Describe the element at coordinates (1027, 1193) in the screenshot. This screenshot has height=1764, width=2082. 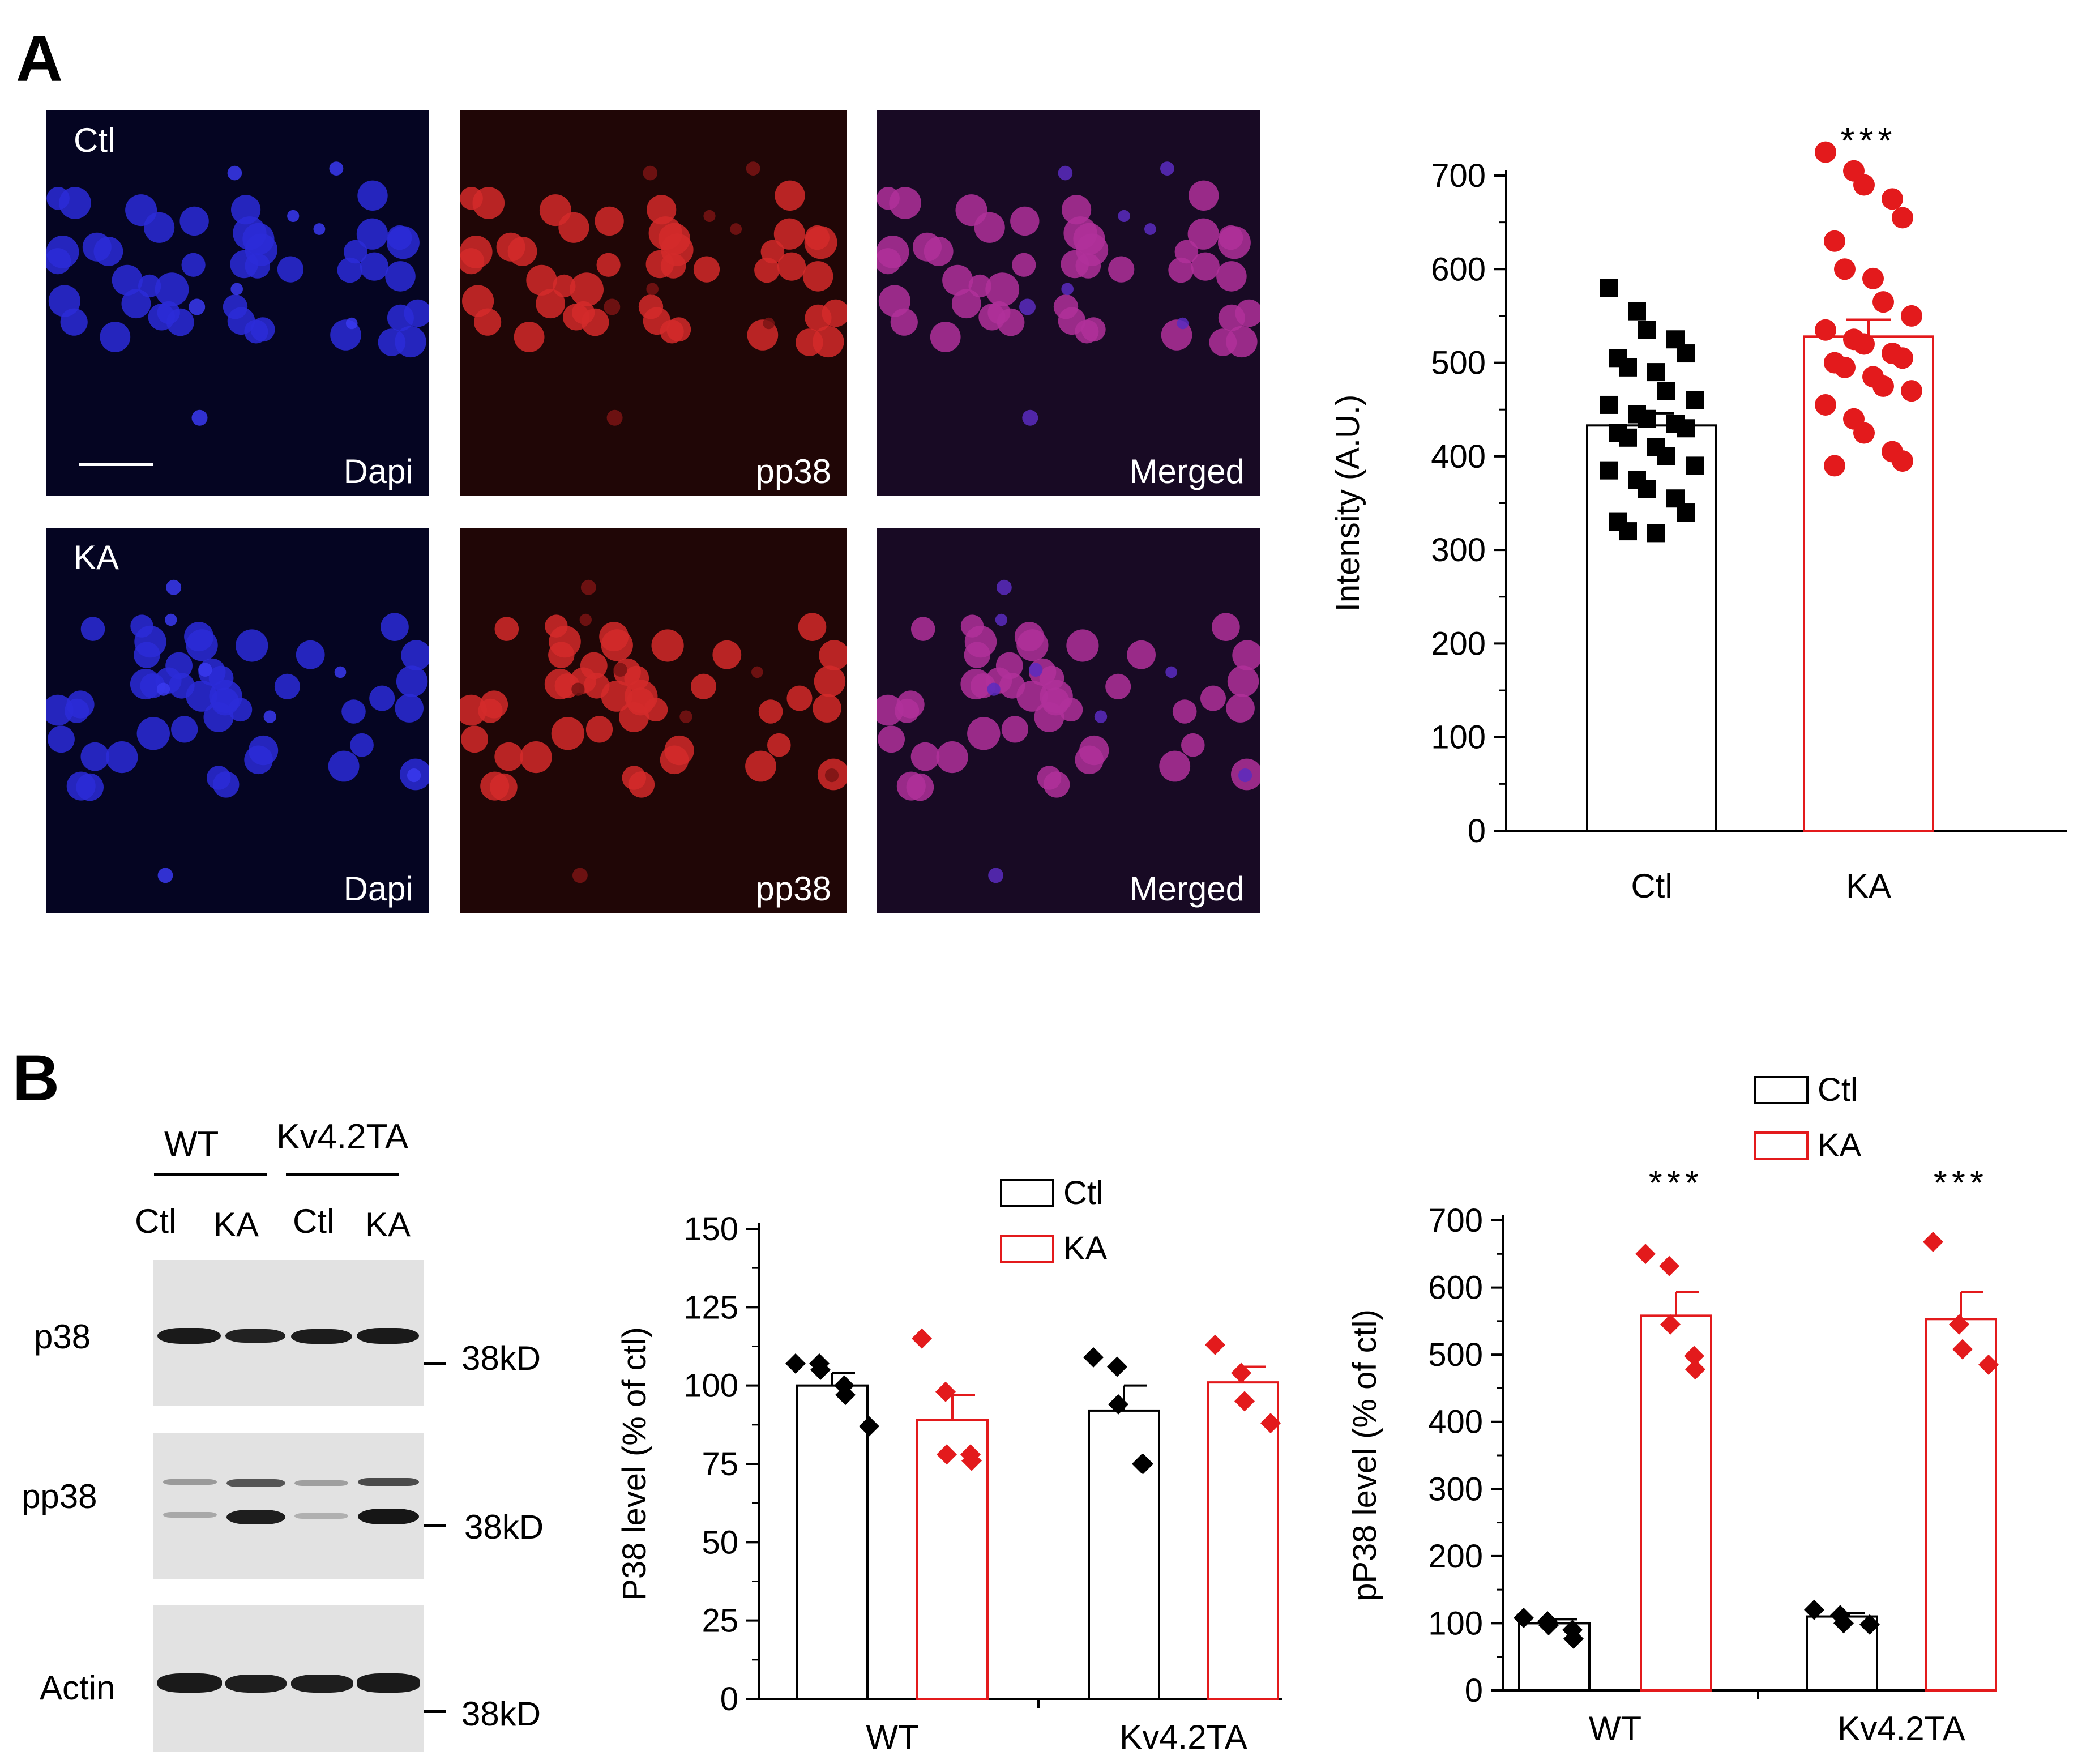
I see `legend-swatch-ctl` at that location.